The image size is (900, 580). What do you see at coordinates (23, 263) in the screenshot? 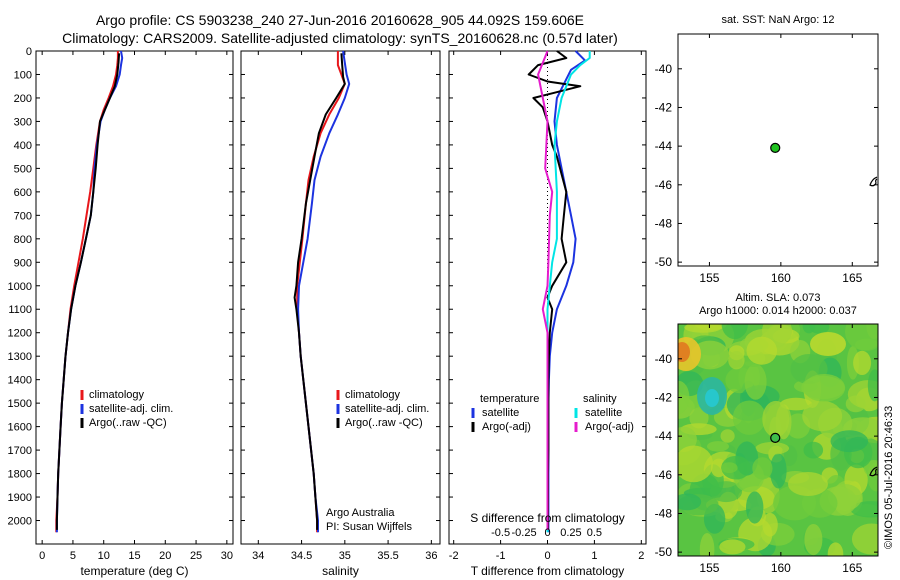
I see `y-tick-label: 900` at bounding box center [23, 263].